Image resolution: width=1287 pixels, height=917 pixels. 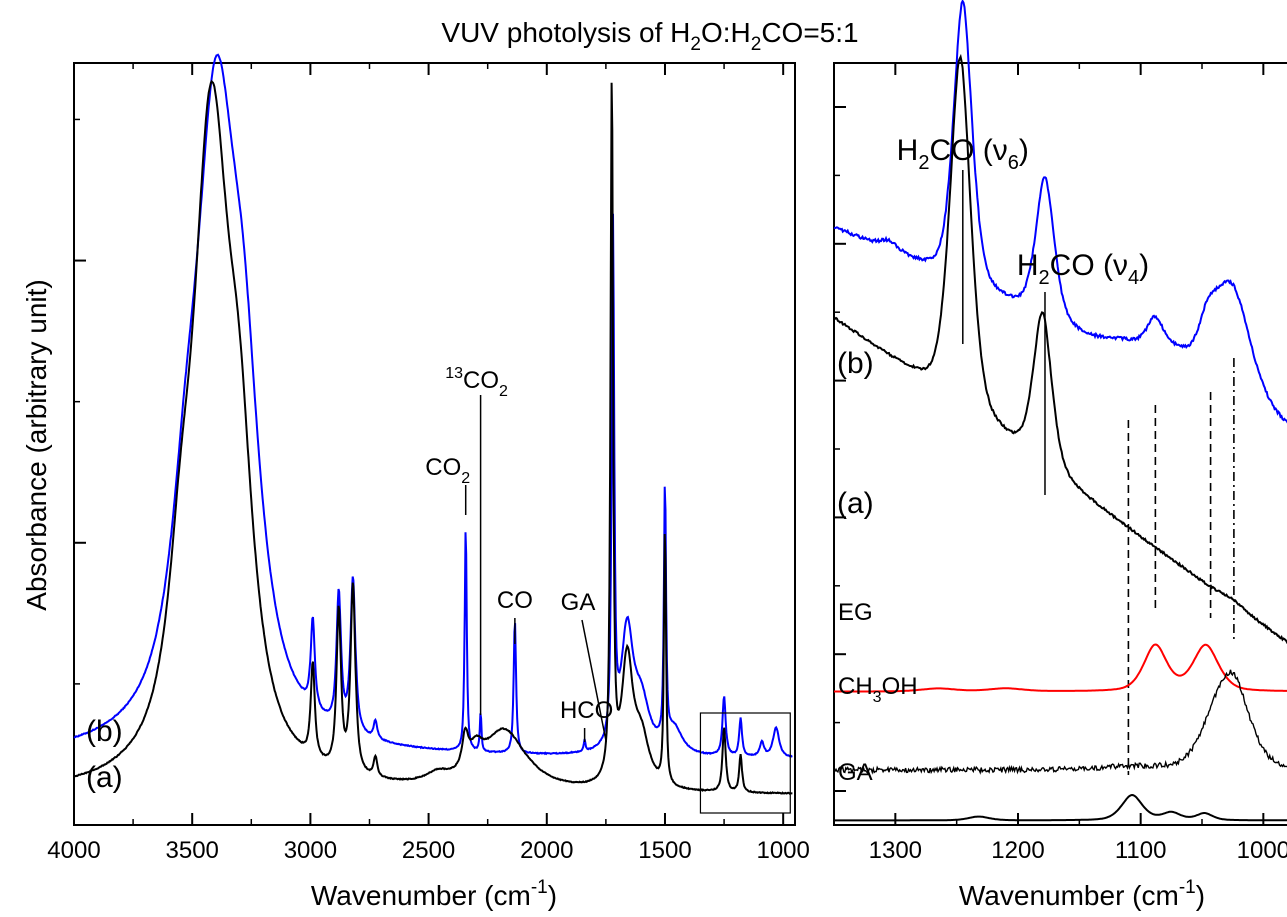 What do you see at coordinates (1181, 566) in the screenshot?
I see `right-dashed-markers` at bounding box center [1181, 566].